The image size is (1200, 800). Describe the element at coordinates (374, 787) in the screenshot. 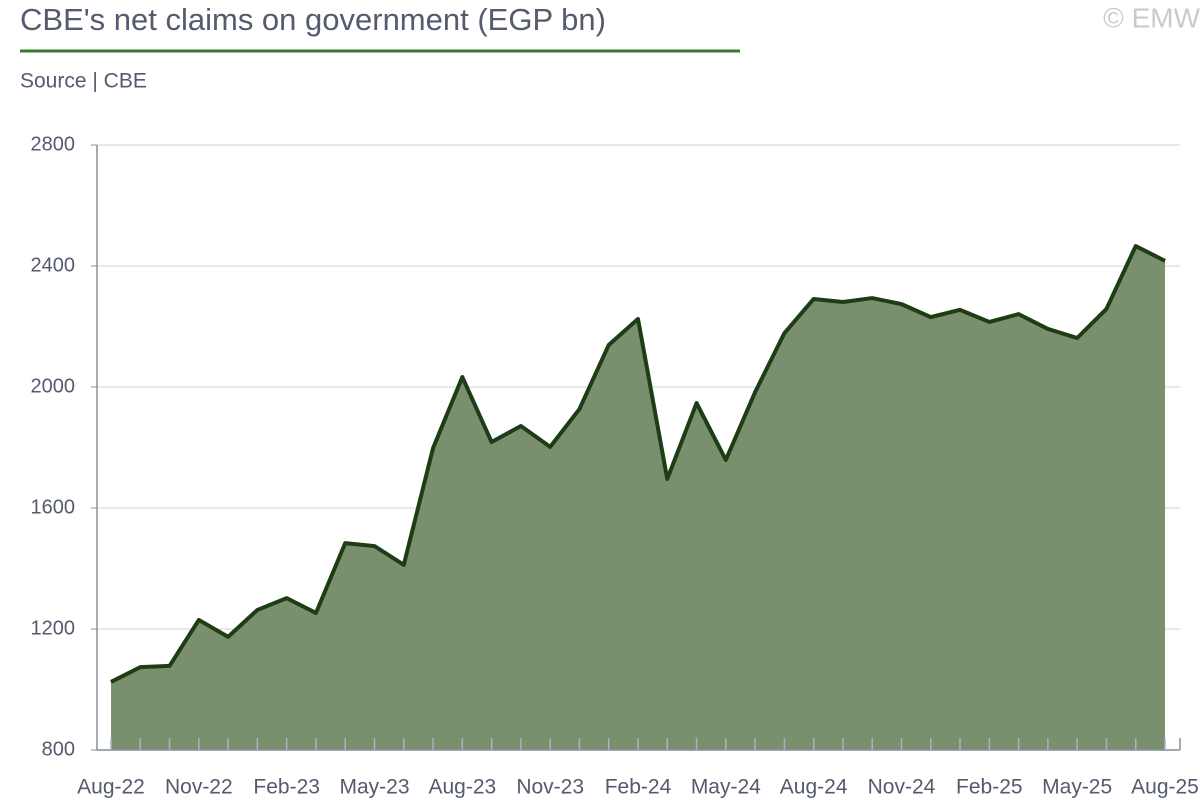

I see `x-tick-label: May-23` at that location.